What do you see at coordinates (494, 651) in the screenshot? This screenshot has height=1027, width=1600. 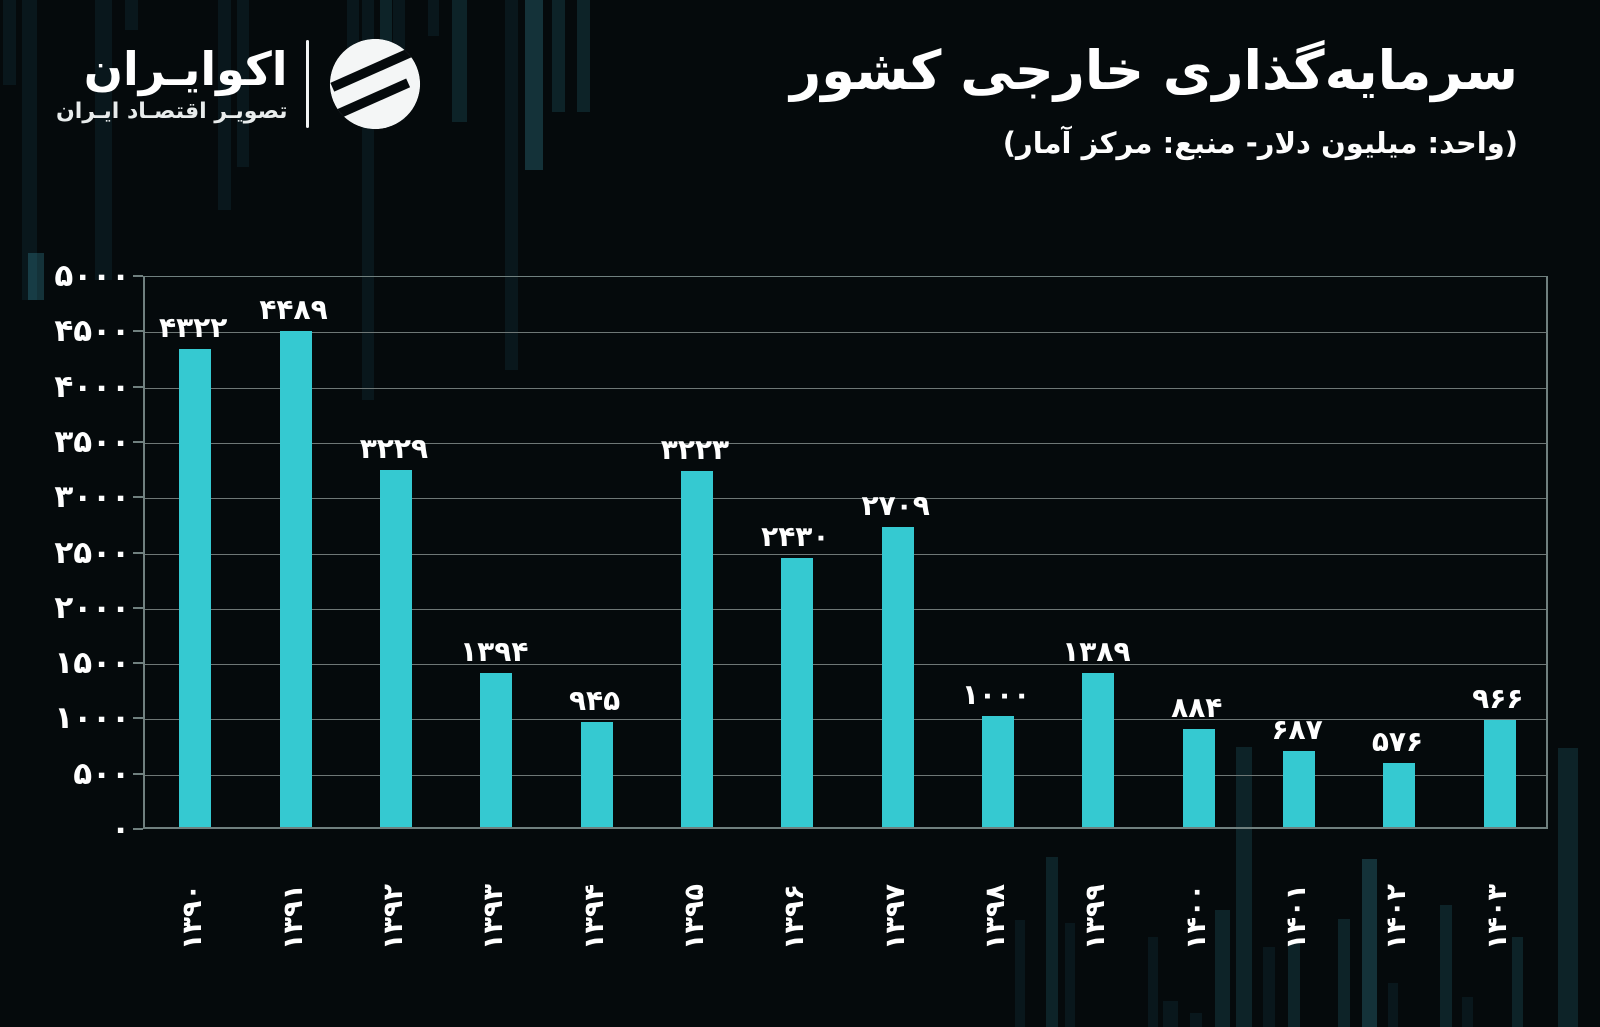 I see `bar-value-label: ۱۳۹۴` at bounding box center [494, 651].